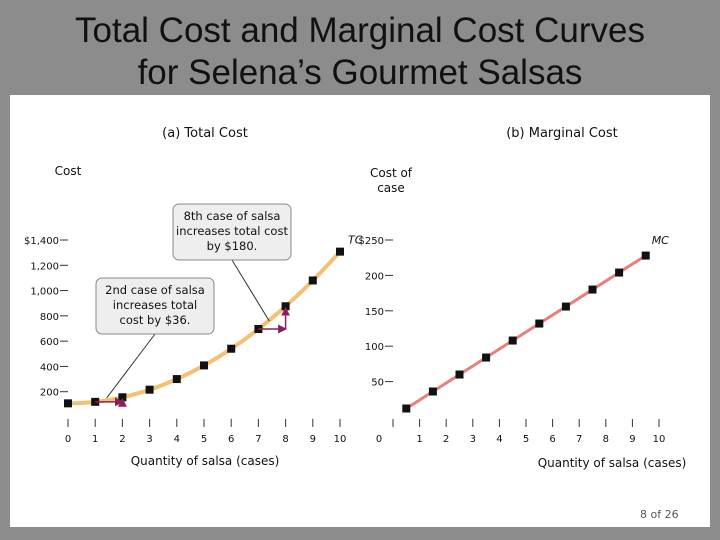 This screenshot has width=720, height=540. I want to click on callout-2nd-case-box, so click(155, 306).